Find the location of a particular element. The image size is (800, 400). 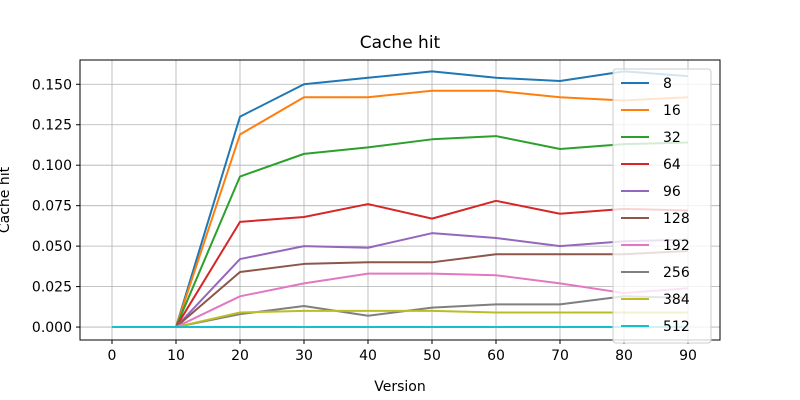

y-tick-label: 0.100 is located at coordinates (52, 166).